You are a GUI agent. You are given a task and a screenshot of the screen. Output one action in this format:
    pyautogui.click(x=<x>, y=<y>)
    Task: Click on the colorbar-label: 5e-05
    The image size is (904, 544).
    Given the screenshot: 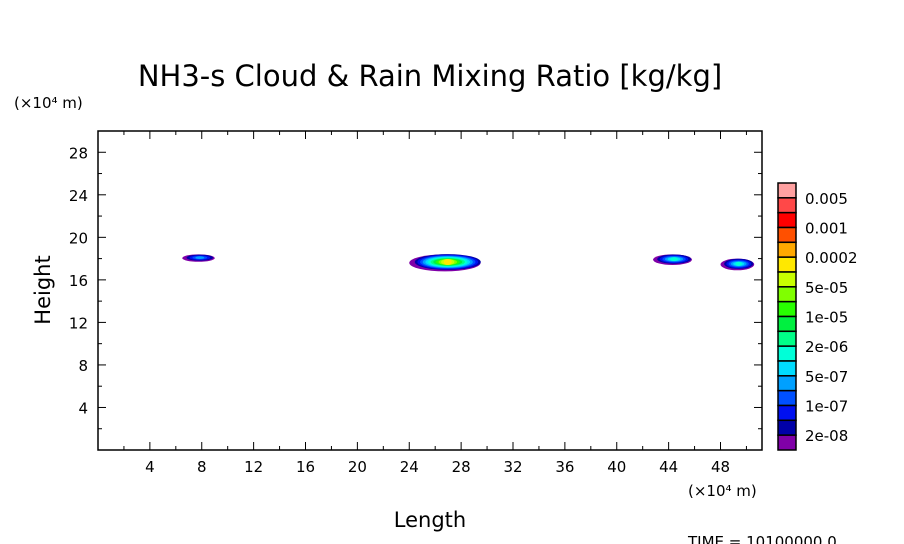 What is the action you would take?
    pyautogui.click(x=826, y=288)
    